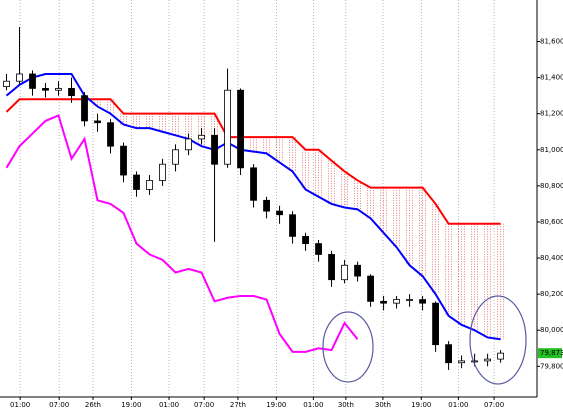  Describe the element at coordinates (238, 405) in the screenshot. I see `x-tick-label: 27th` at that location.